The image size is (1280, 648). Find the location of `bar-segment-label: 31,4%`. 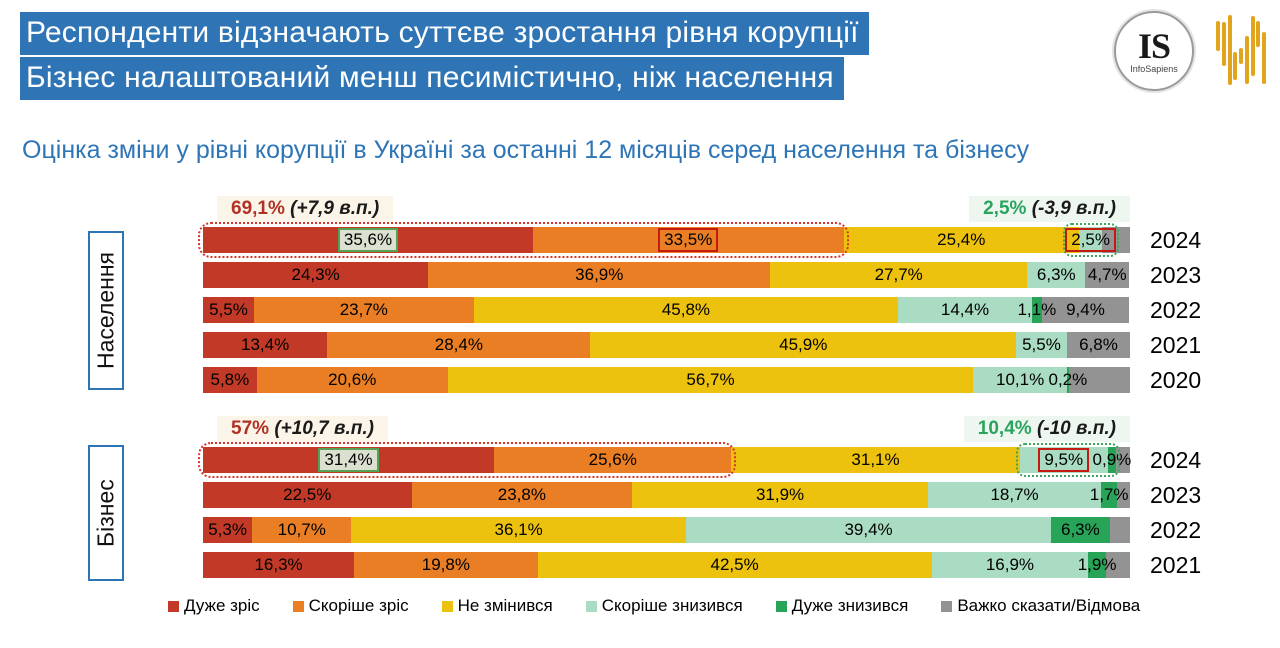

bar-segment-label: 31,4% is located at coordinates (348, 460).